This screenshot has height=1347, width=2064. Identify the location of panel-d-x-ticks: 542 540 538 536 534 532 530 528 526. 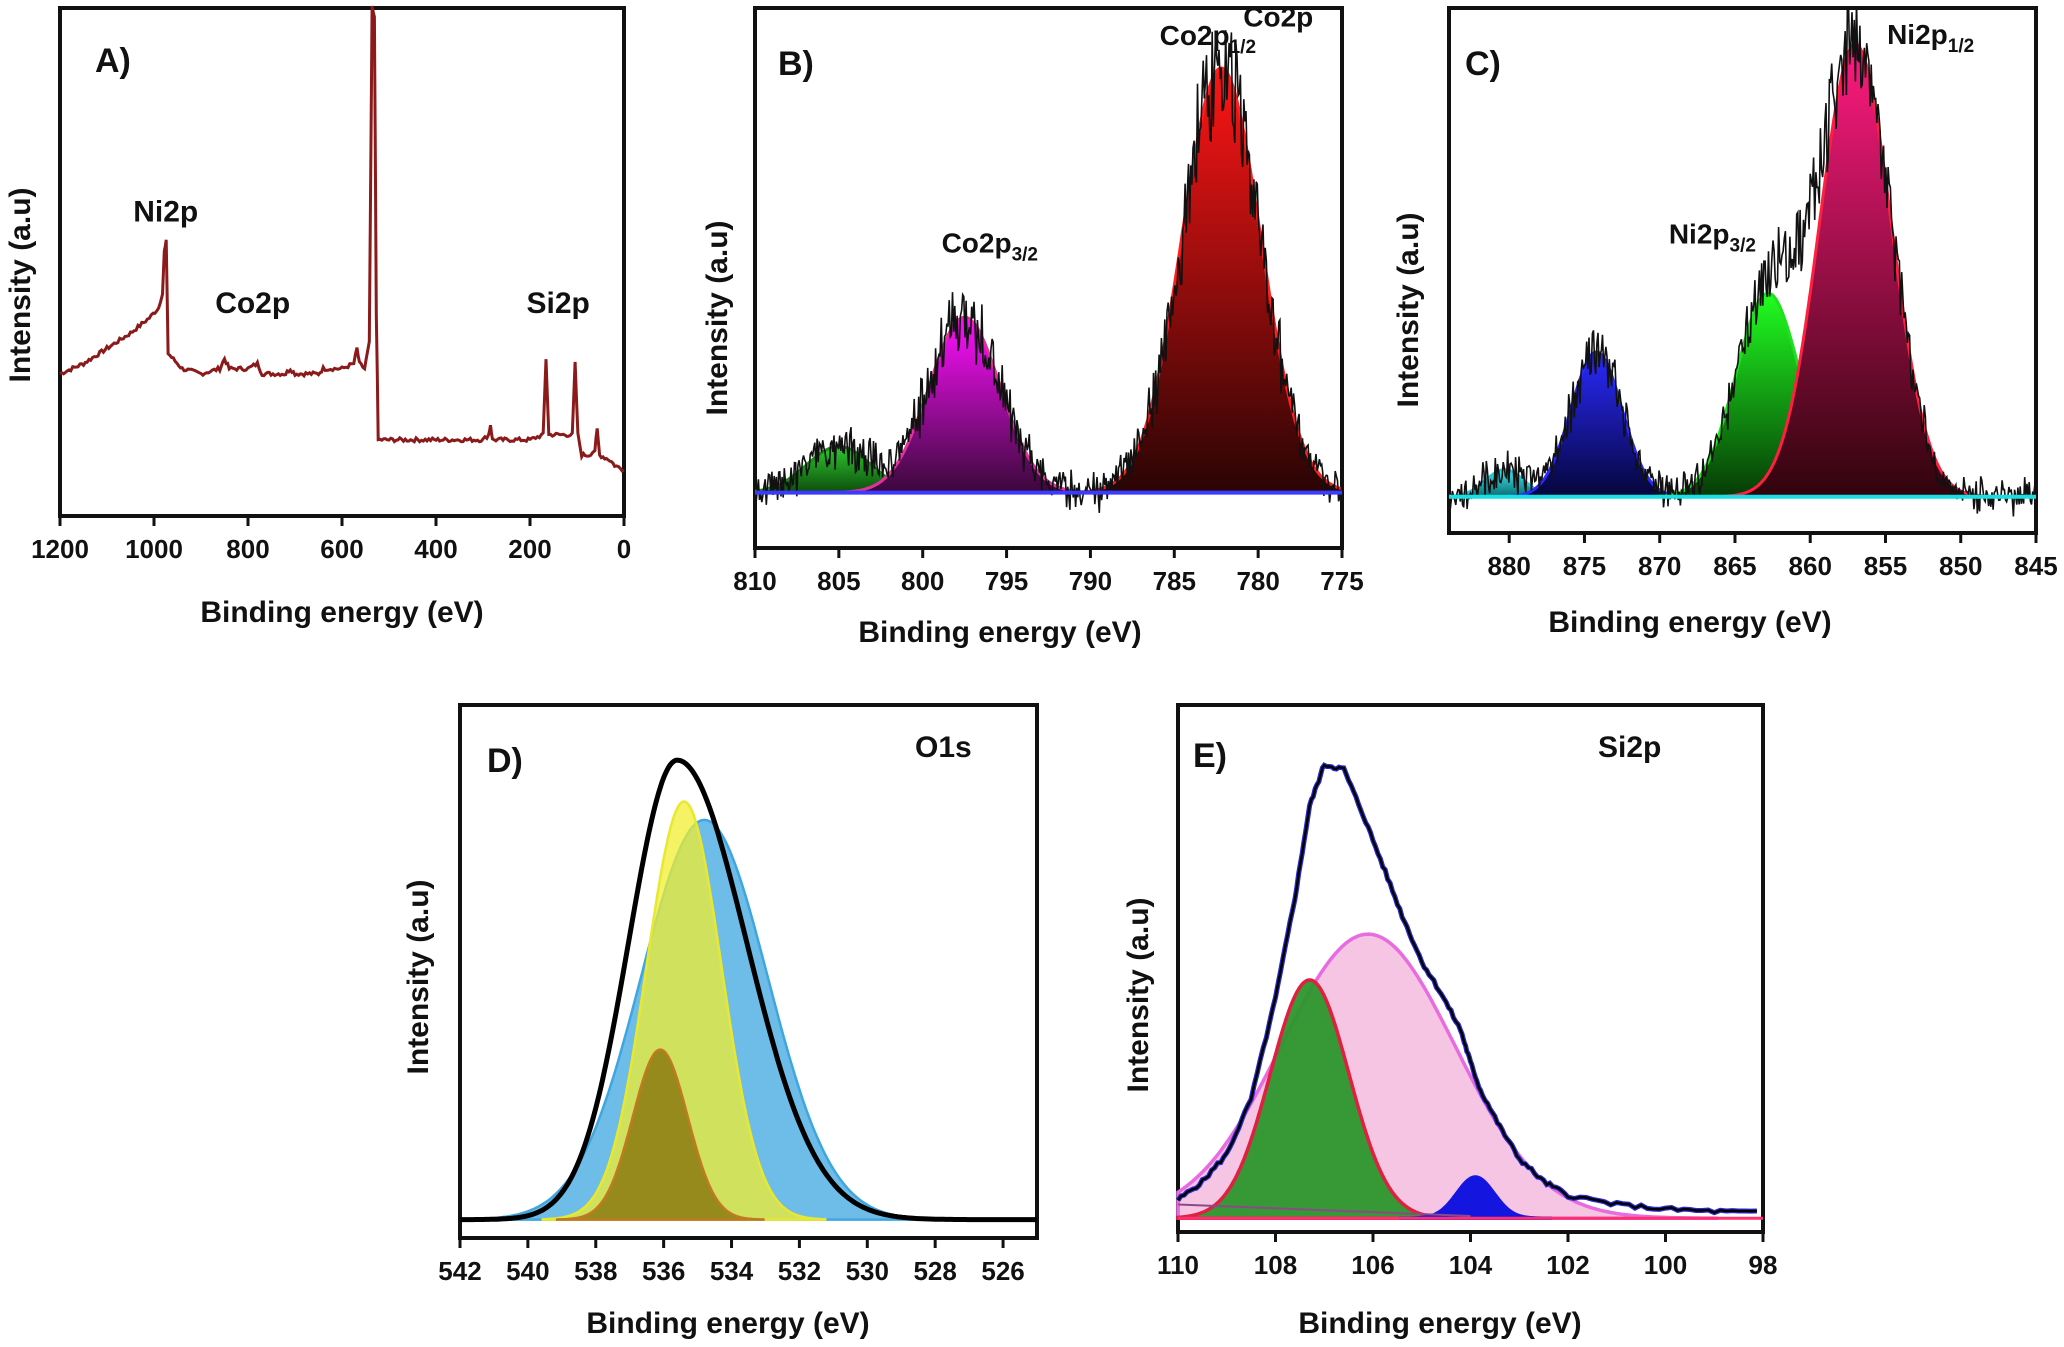
(731, 1262).